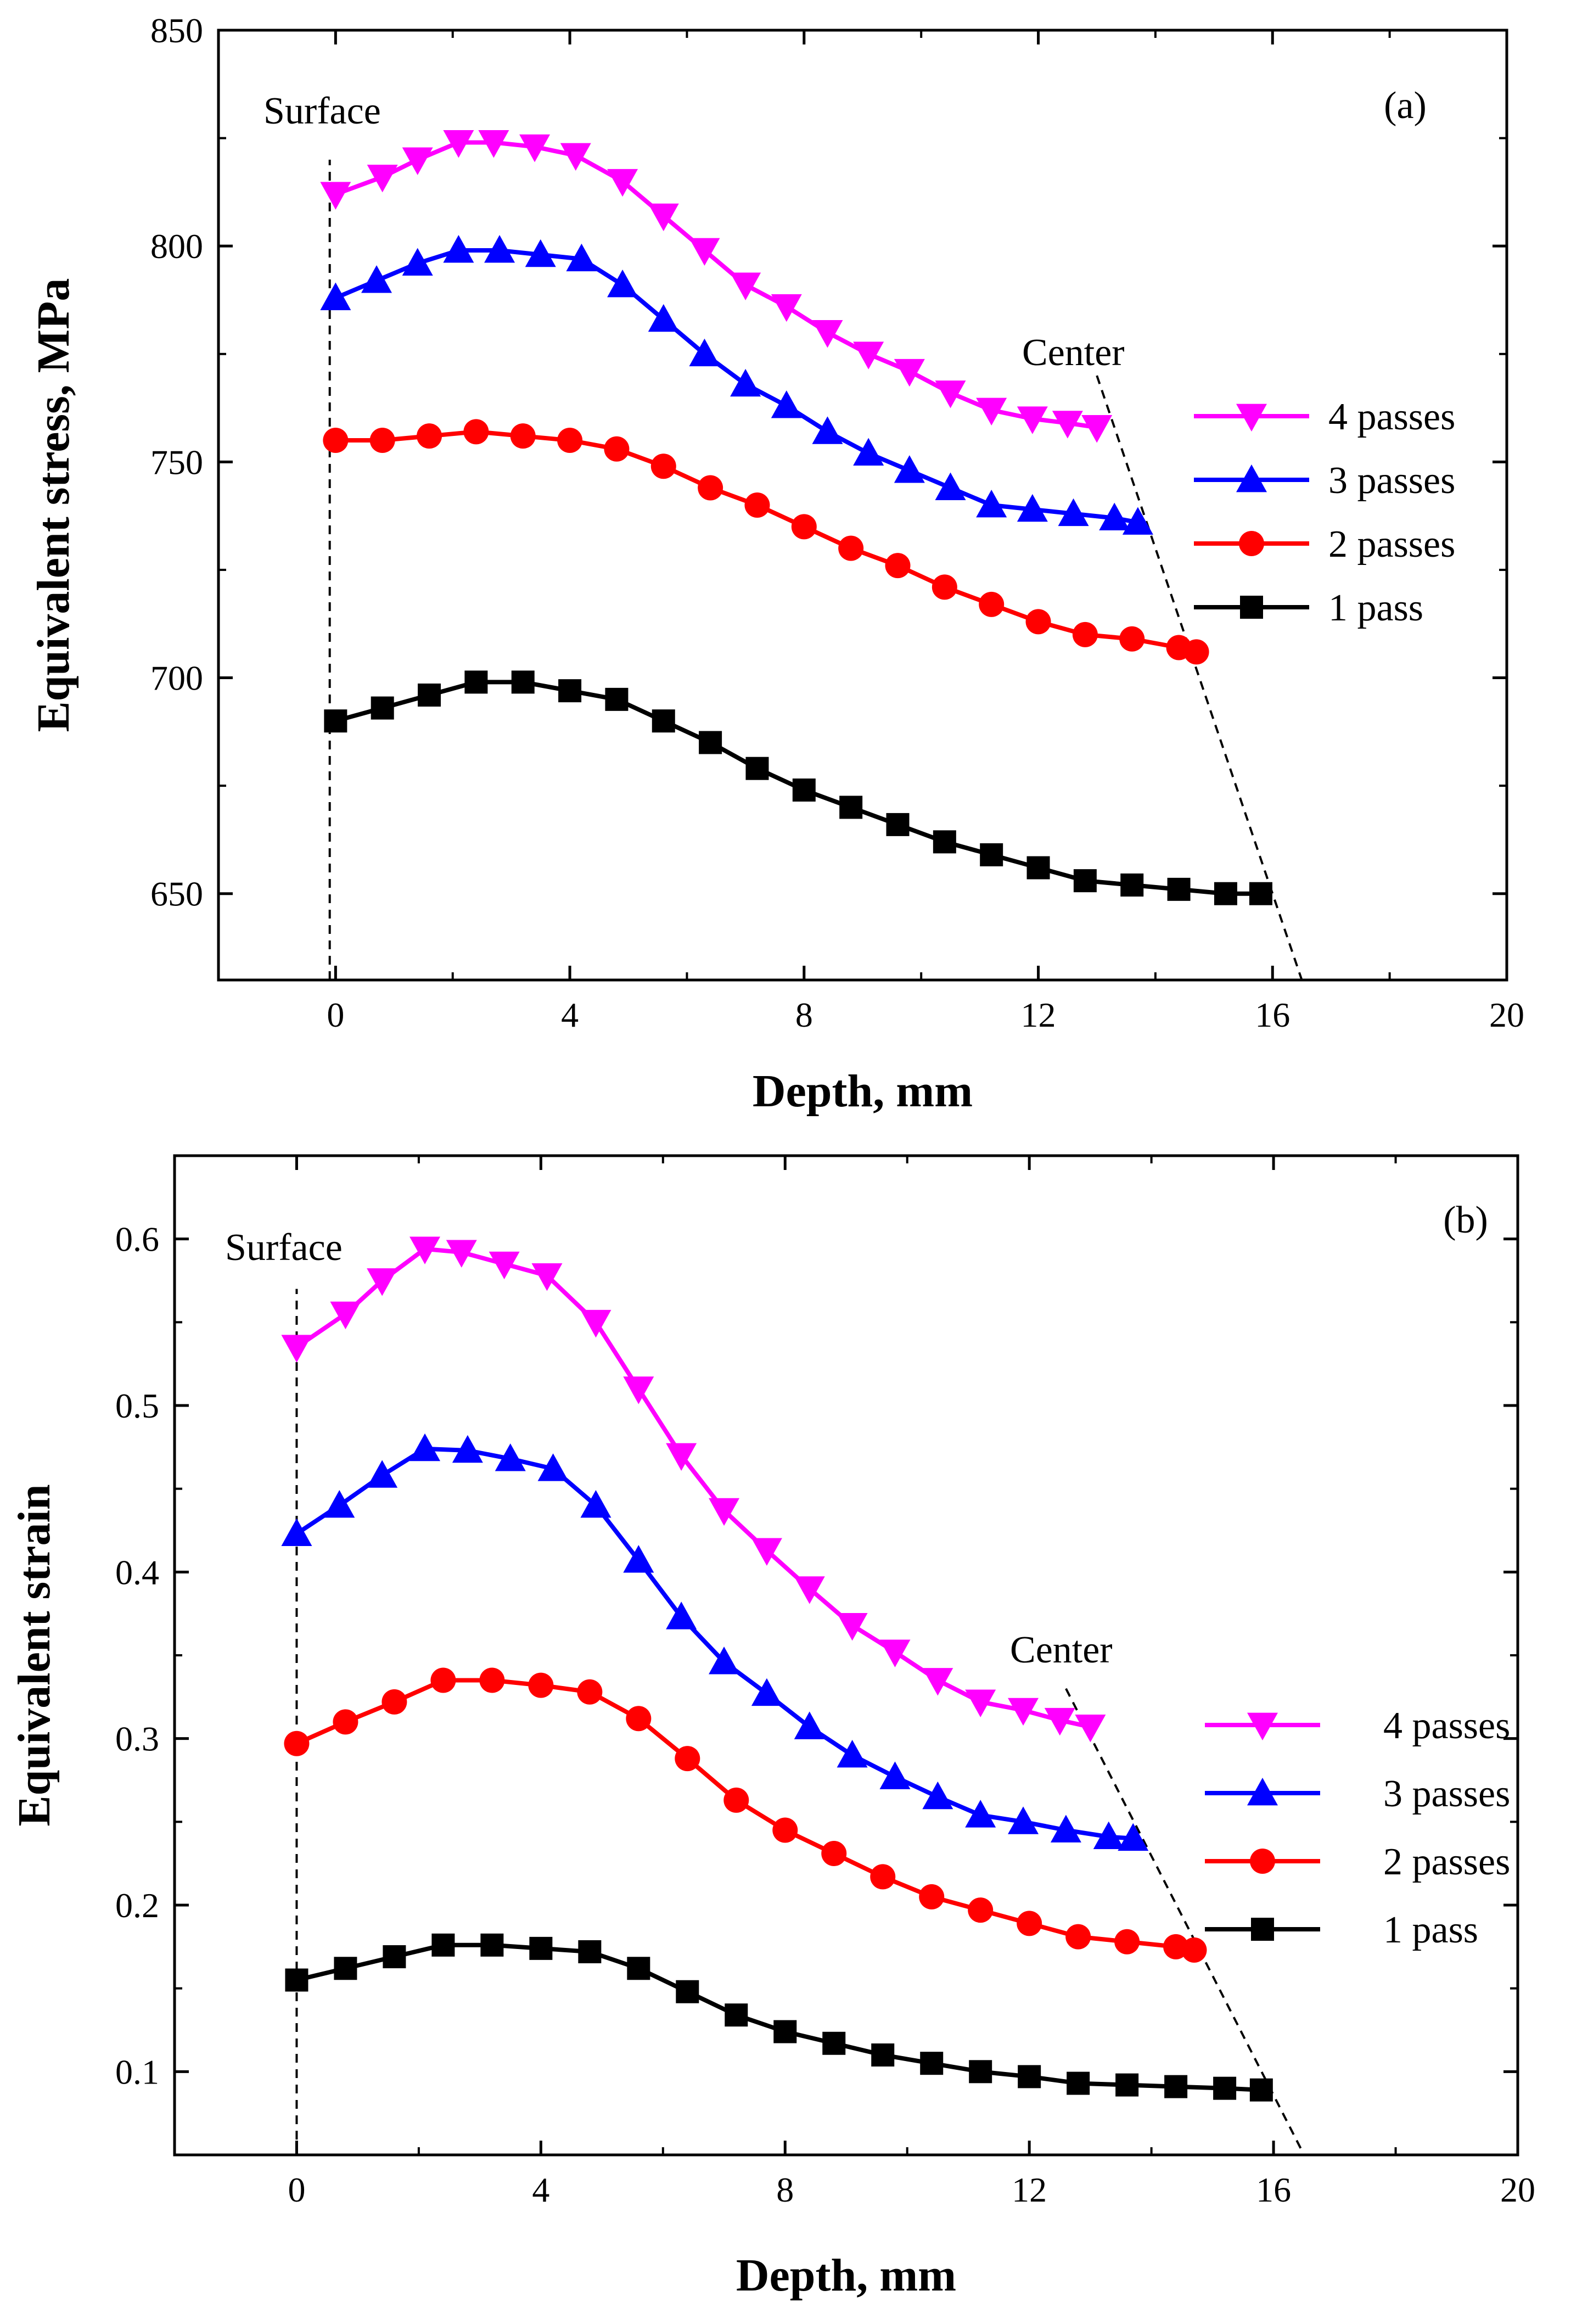  What do you see at coordinates (1431, 1930) in the screenshot?
I see `legend-label: 1 pass` at bounding box center [1431, 1930].